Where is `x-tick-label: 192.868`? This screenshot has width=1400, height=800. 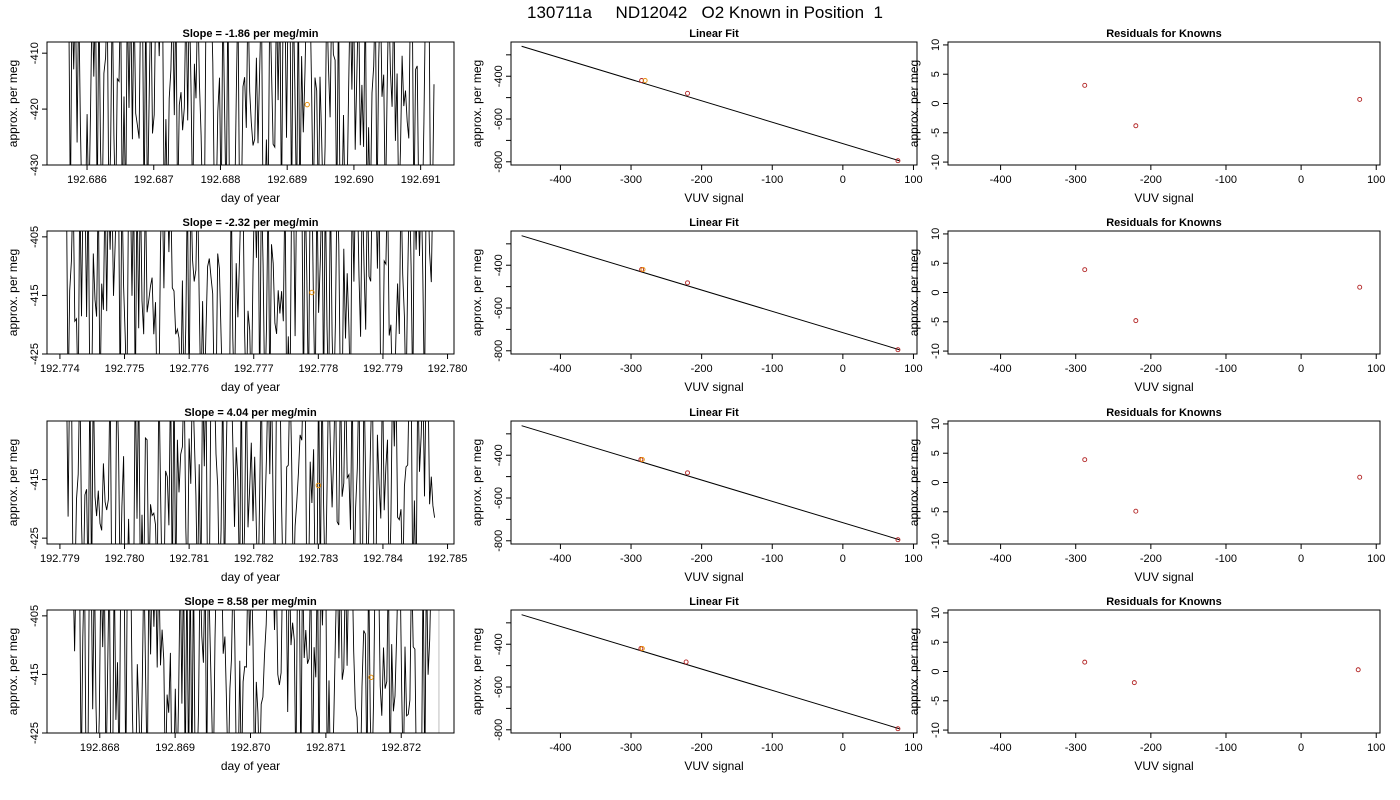
x-tick-label: 192.868 is located at coordinates (100, 748).